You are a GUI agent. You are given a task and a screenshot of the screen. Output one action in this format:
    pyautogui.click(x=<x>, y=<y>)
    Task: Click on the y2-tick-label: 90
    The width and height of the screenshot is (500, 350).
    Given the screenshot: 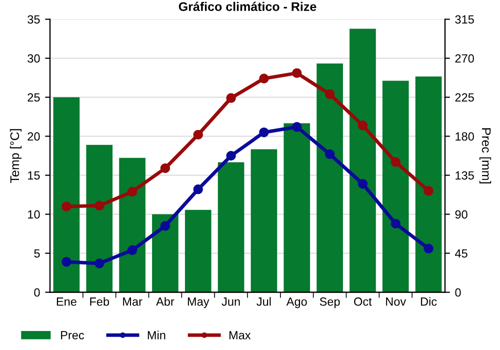 What is the action you would take?
    pyautogui.click(x=461, y=214)
    